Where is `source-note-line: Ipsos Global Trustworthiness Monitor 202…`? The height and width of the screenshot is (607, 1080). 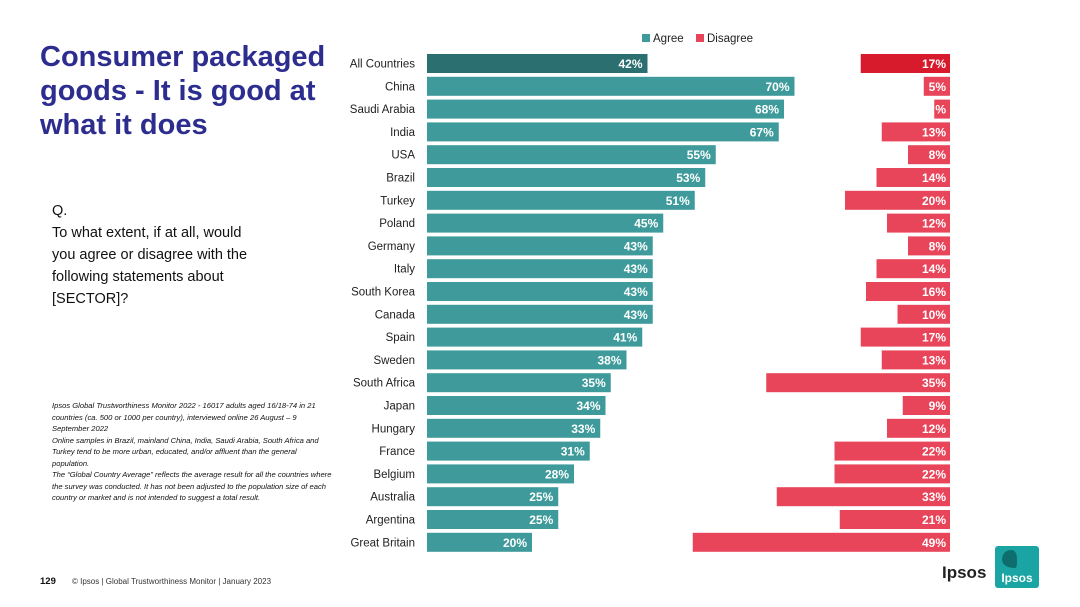 source-note-line: Ipsos Global Trustworthiness Monitor 202… is located at coordinates (184, 417).